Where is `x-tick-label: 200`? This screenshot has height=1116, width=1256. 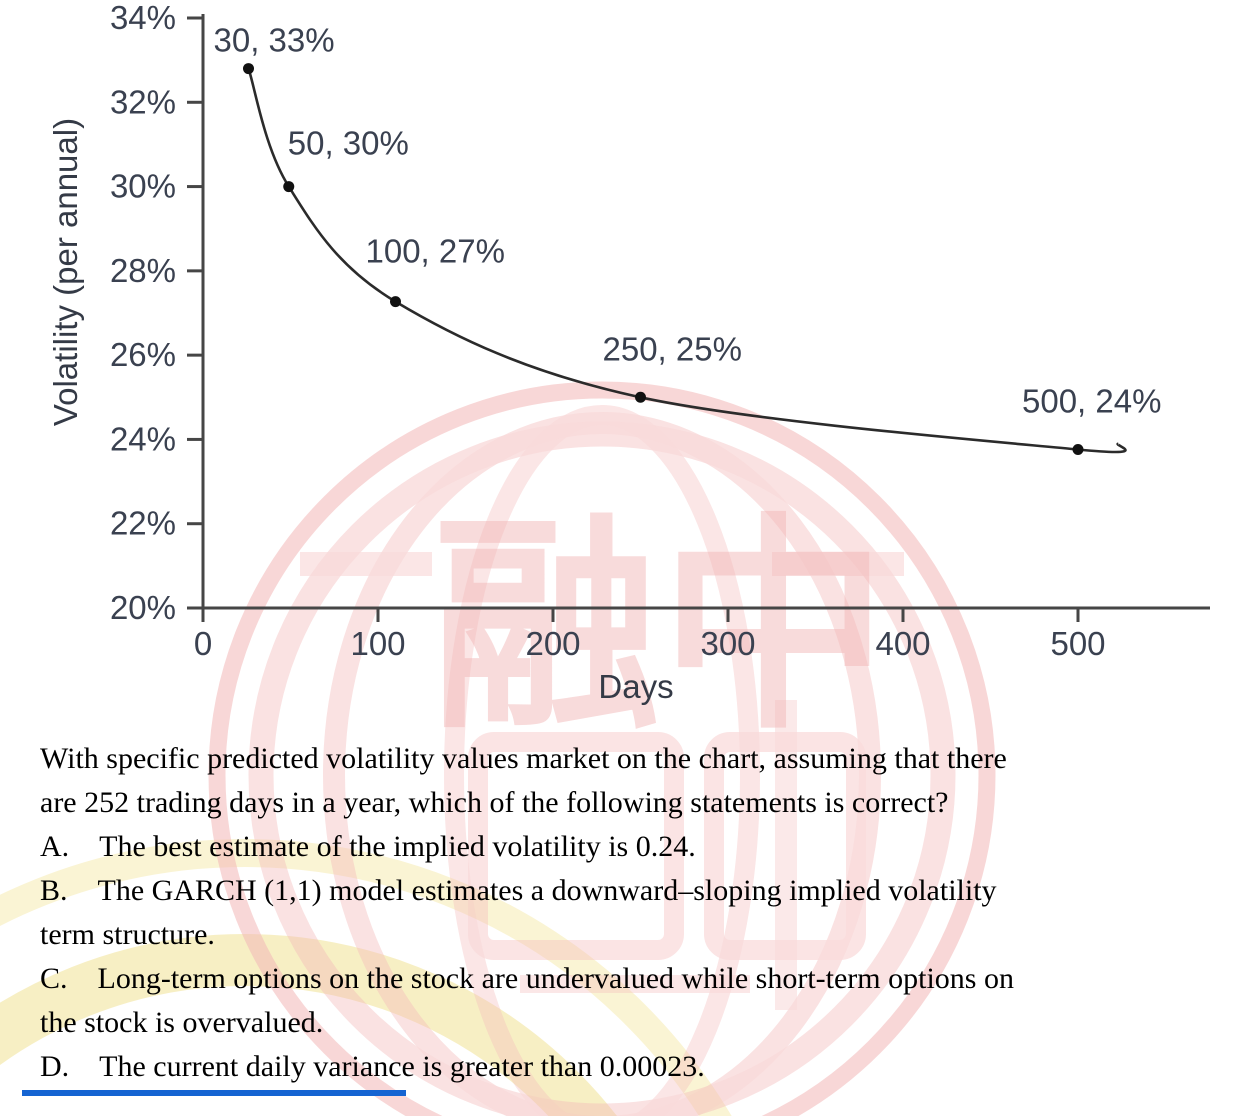
x-tick-label: 200 is located at coordinates (552, 643).